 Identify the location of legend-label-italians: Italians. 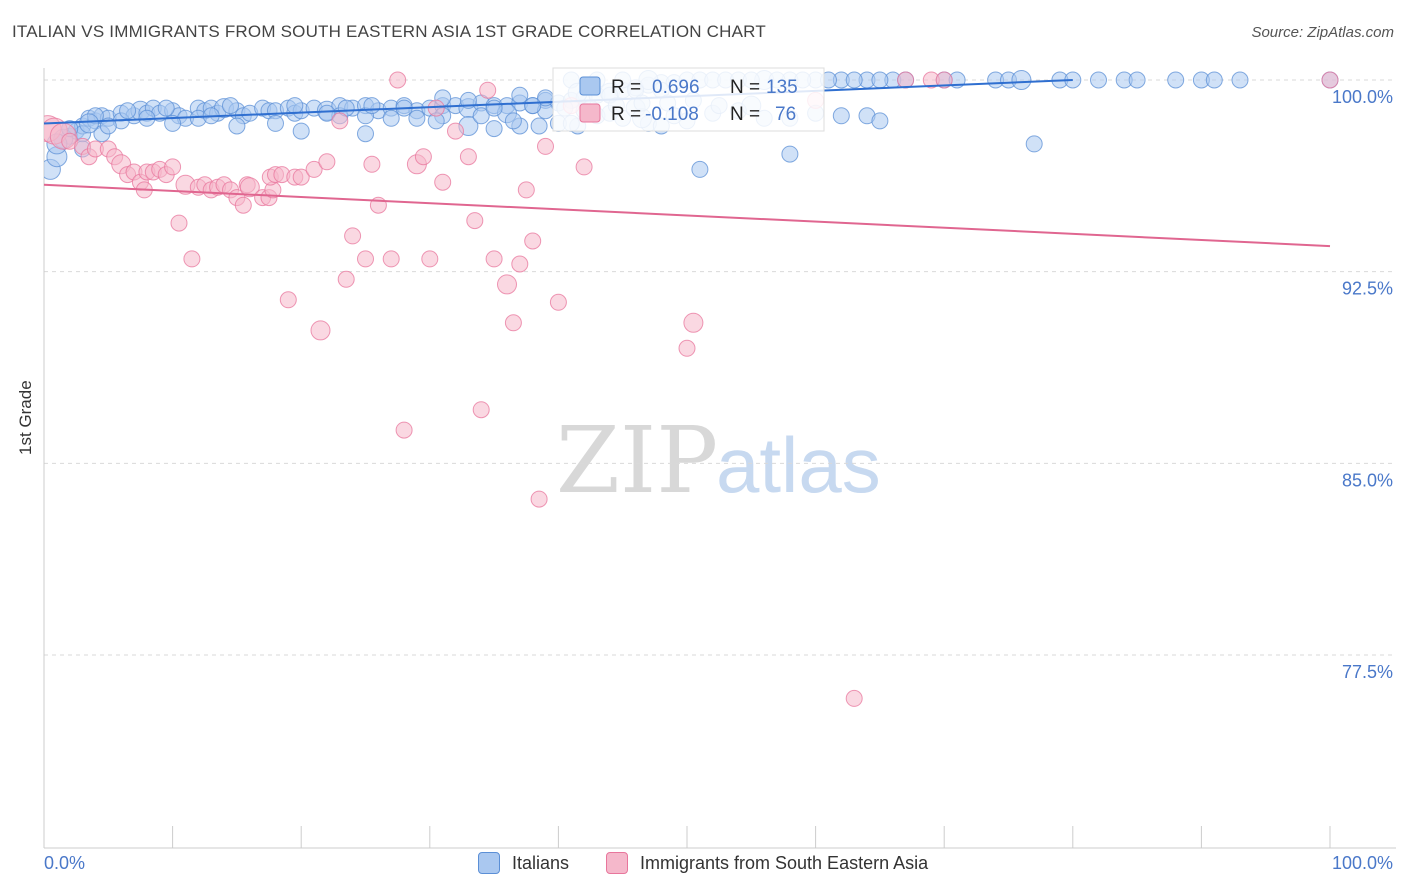
(541, 862).